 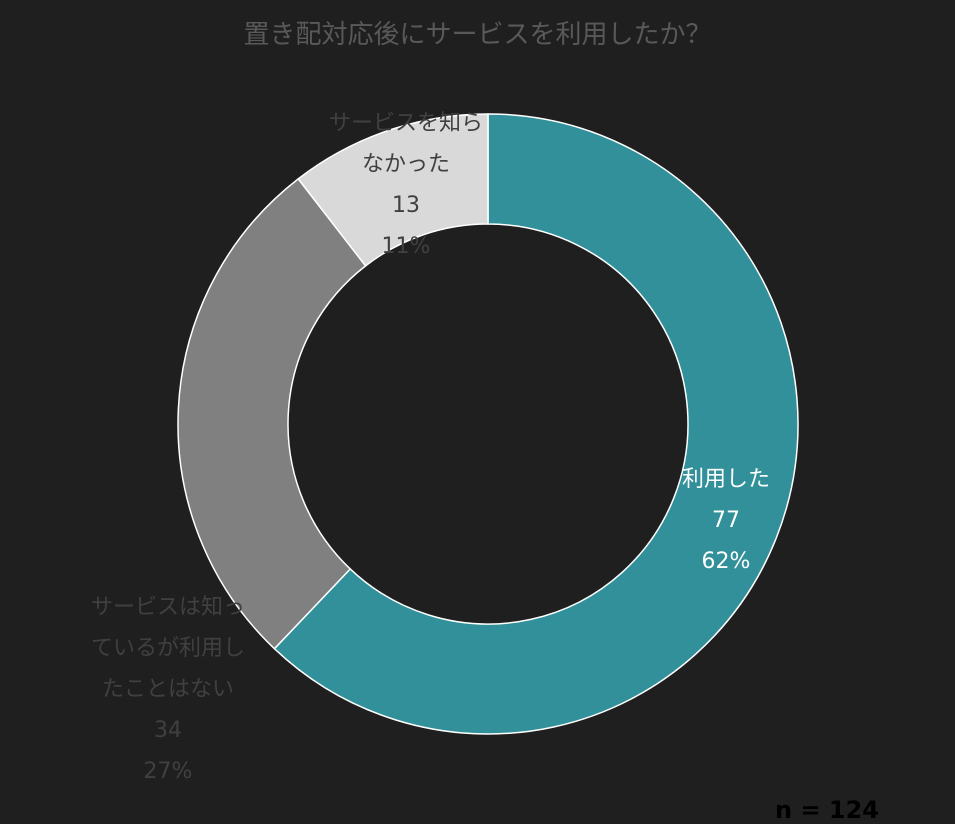 What do you see at coordinates (406, 123) in the screenshot?
I see `slice-label-line: サービスを知ら` at bounding box center [406, 123].